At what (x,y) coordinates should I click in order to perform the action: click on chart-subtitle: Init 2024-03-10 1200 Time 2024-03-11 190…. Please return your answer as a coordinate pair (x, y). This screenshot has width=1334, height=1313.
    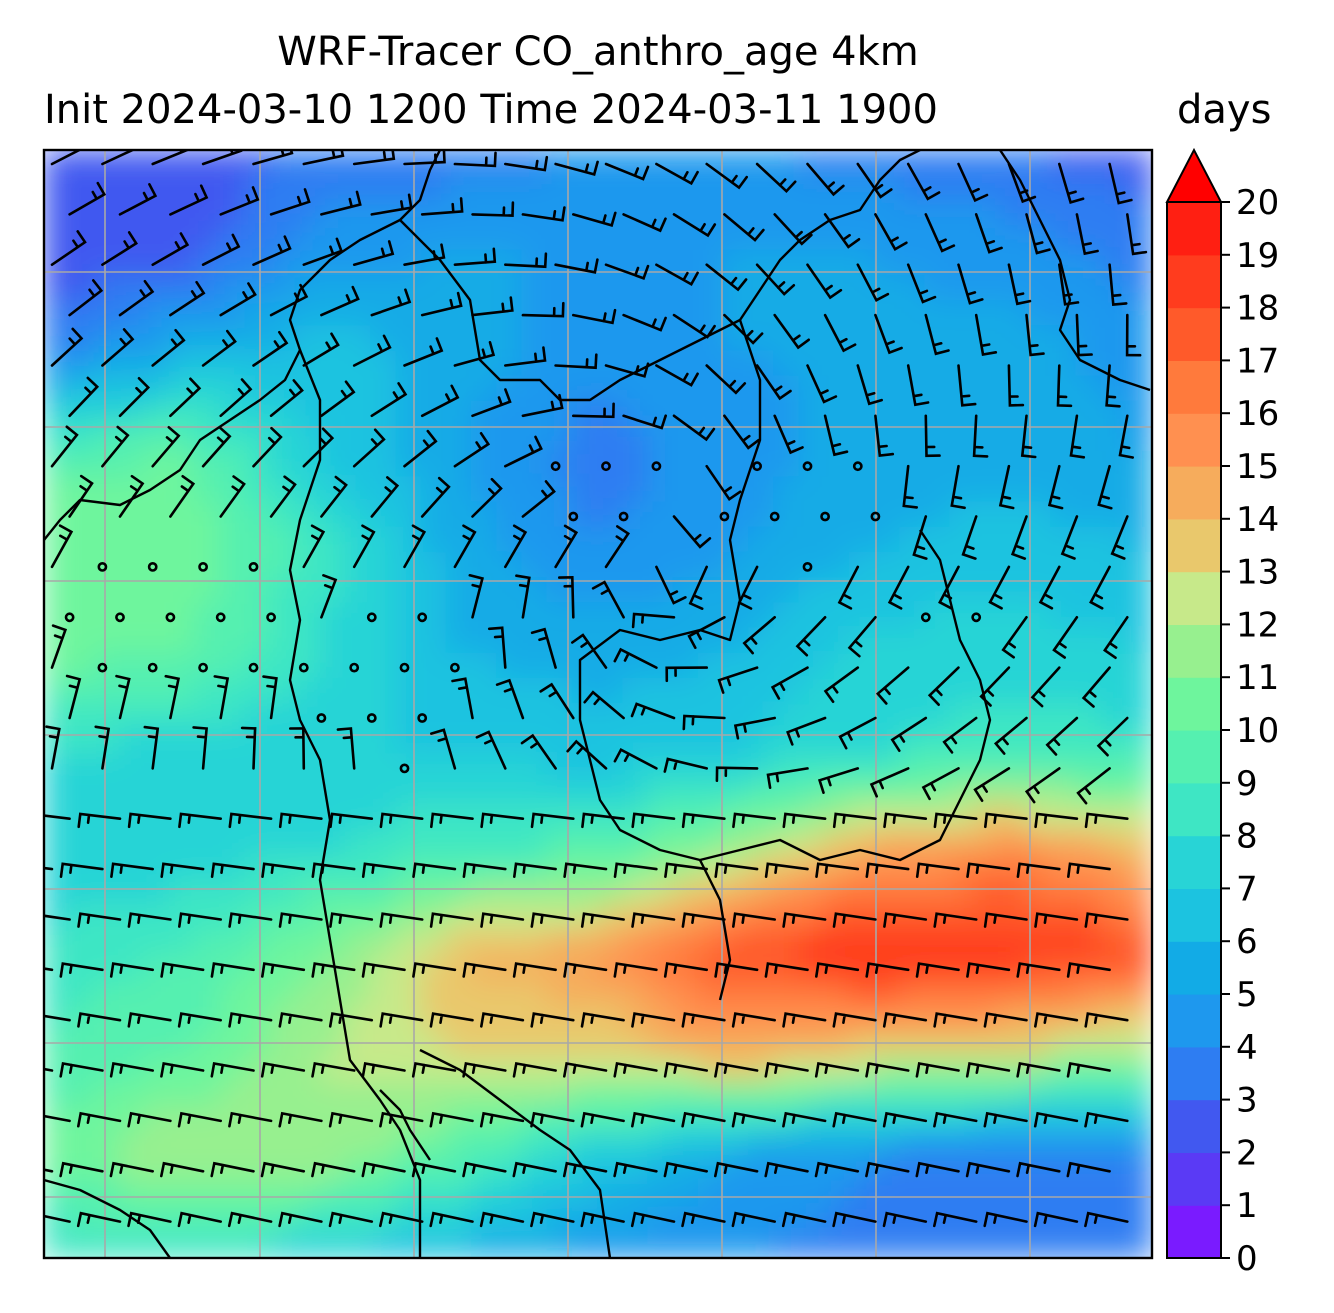
    Looking at the image, I should click on (491, 110).